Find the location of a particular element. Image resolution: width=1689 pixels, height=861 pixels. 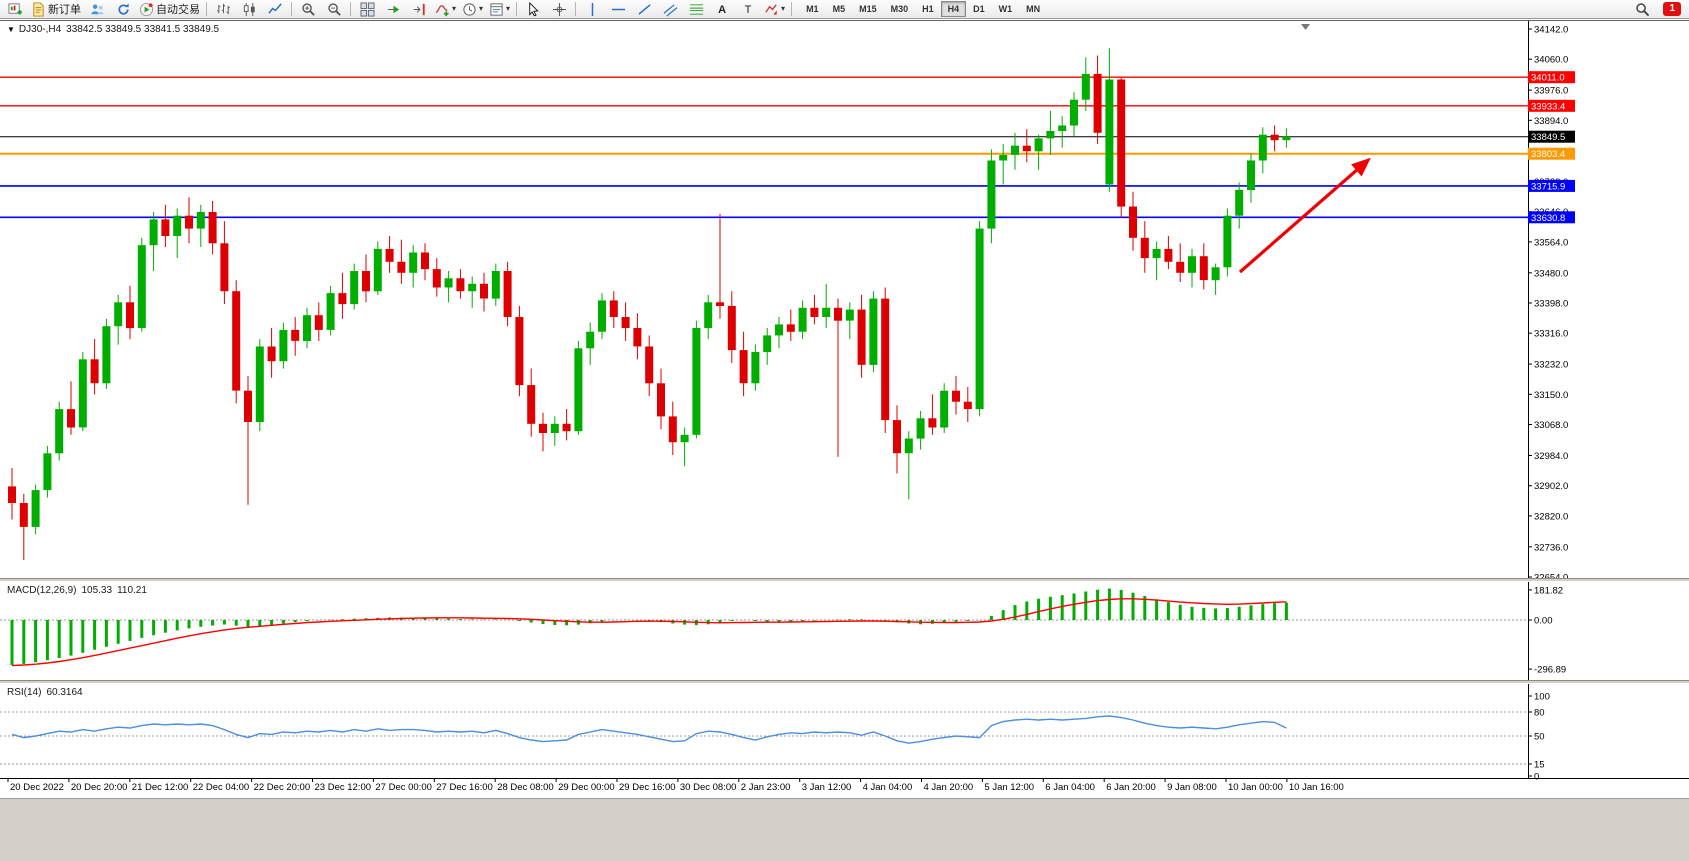

text-icon: A is located at coordinates (722, 10).